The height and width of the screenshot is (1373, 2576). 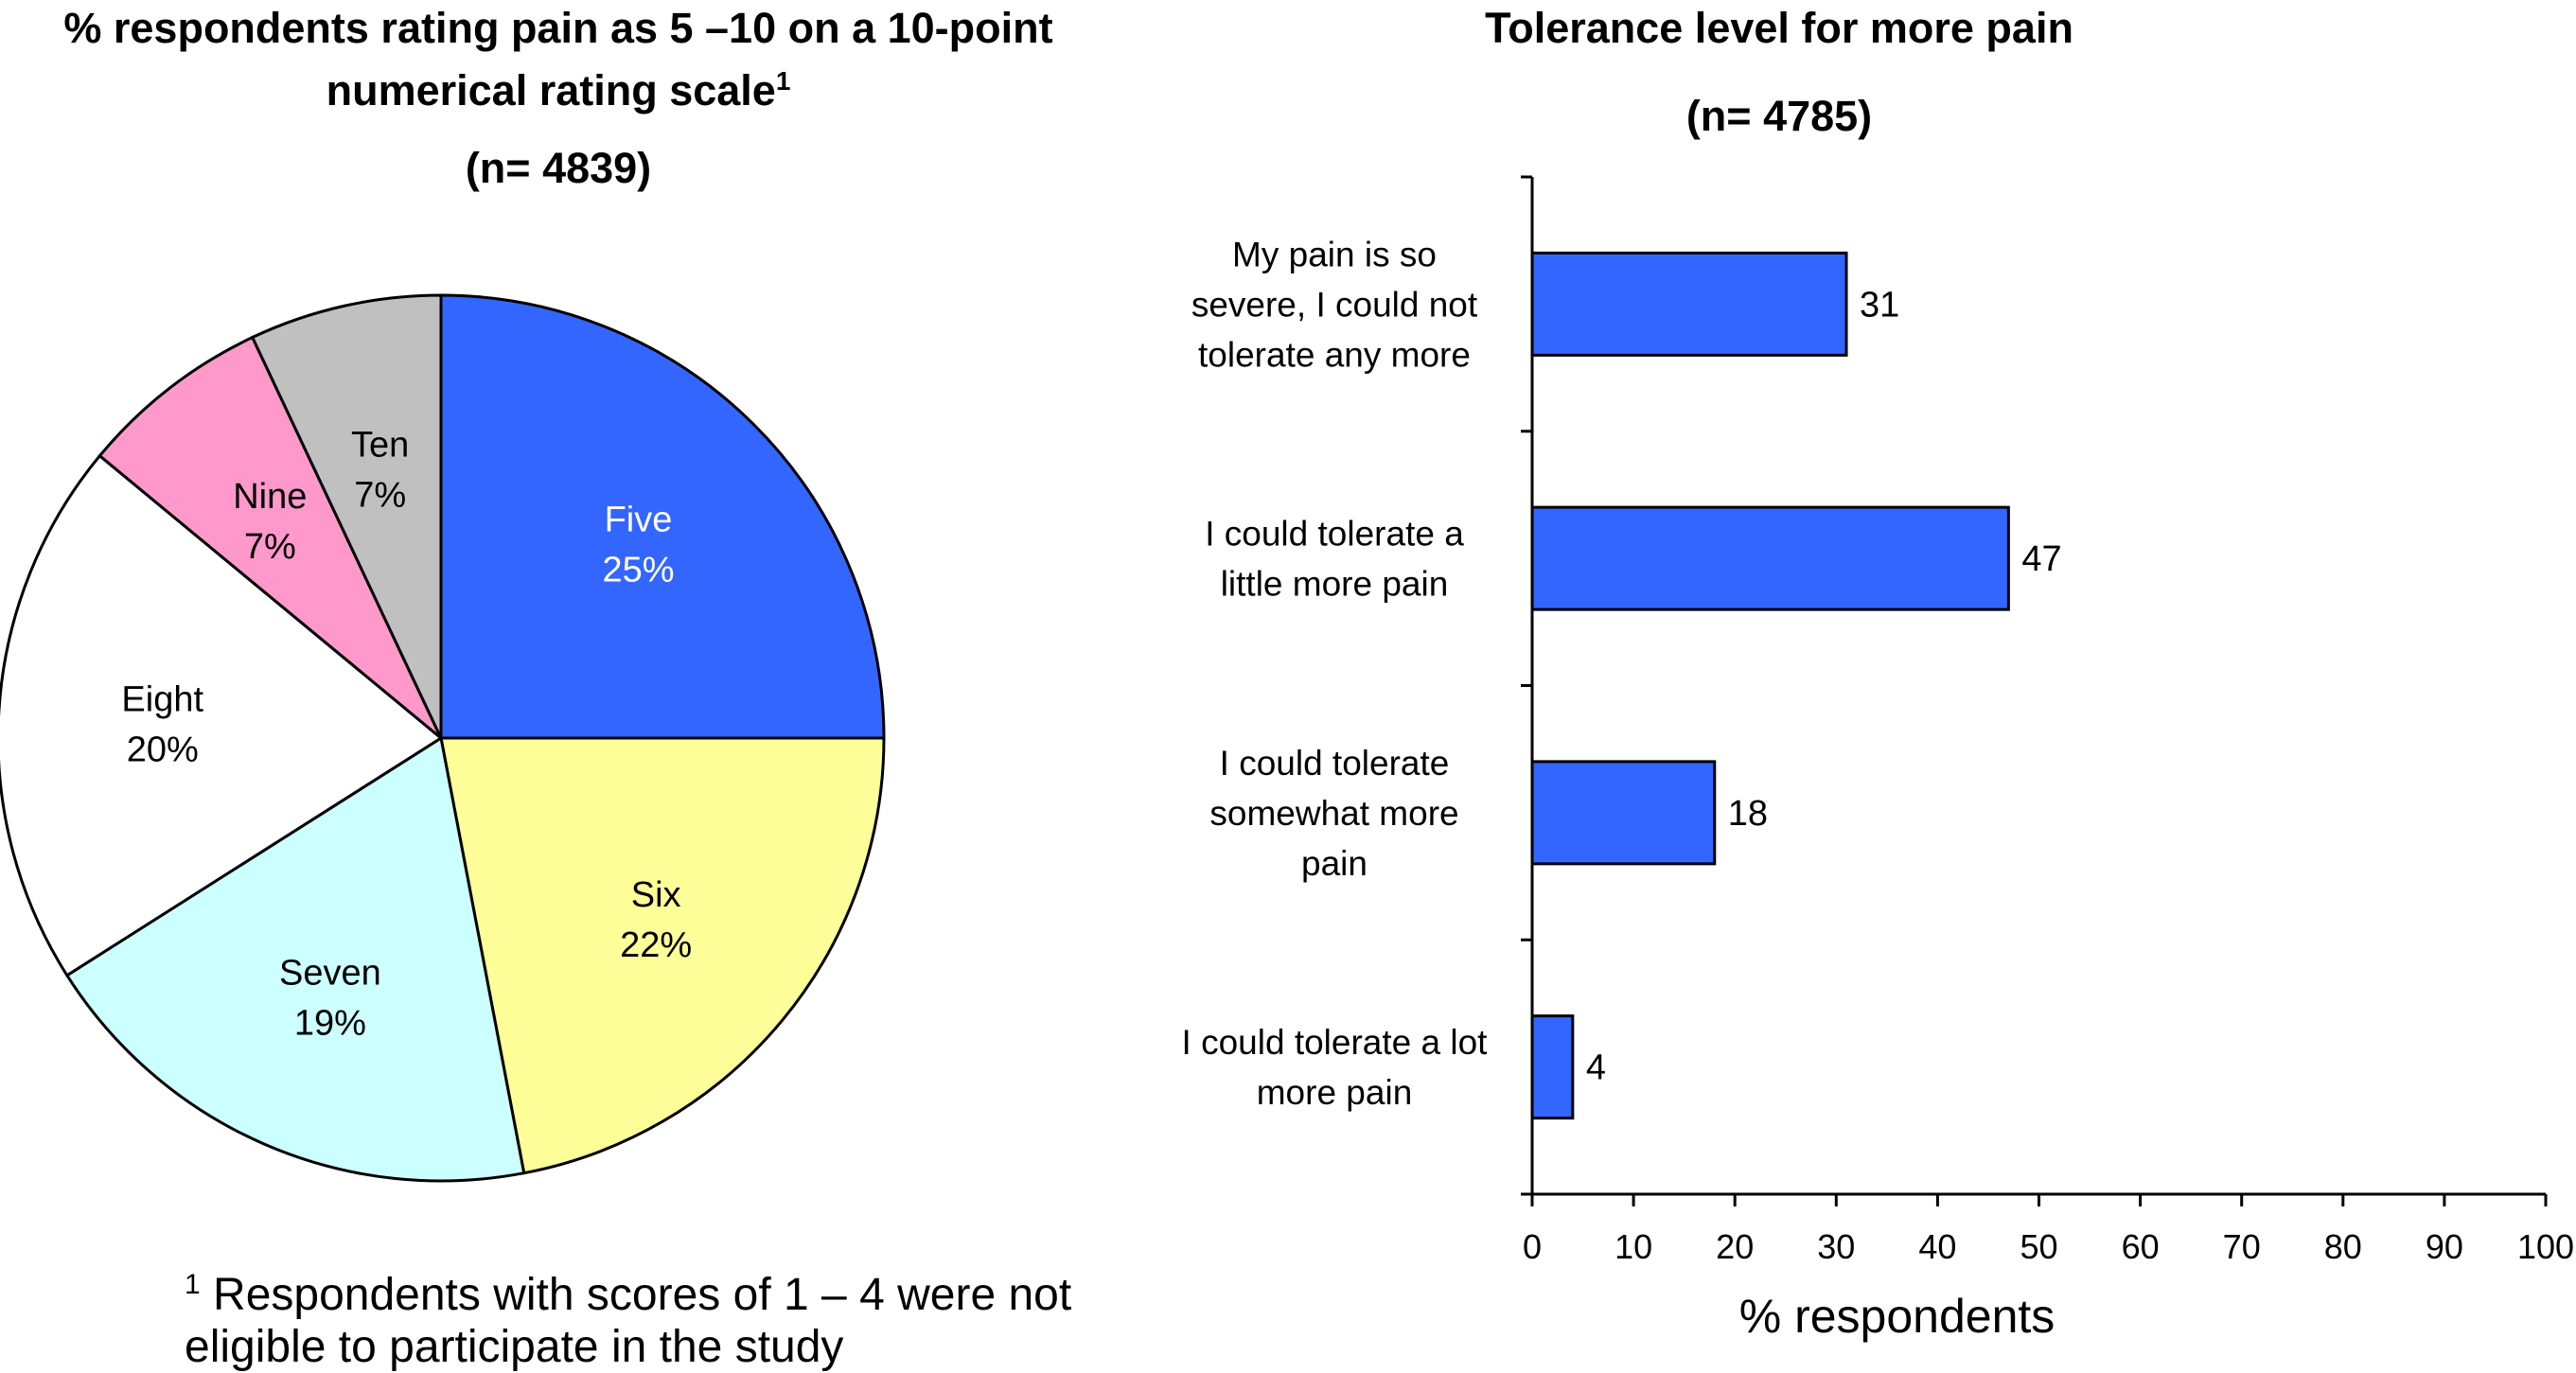 I want to click on pie-chart-title-line2: numerical rating scale1, so click(x=558, y=86).